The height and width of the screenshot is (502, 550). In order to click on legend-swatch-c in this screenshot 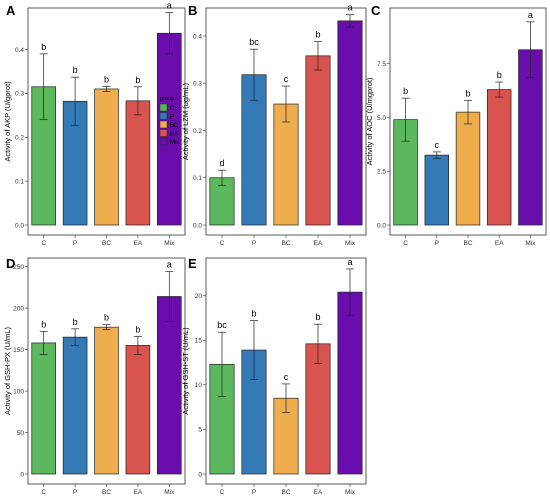, I will do `click(163, 107)`.